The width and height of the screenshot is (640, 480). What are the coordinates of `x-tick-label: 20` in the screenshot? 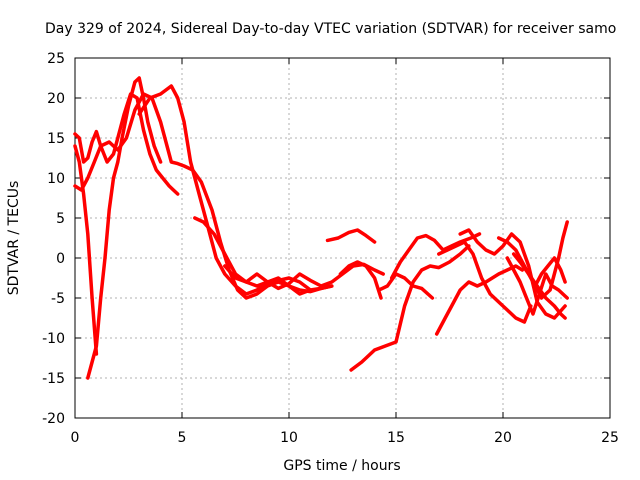 It's located at (503, 438).